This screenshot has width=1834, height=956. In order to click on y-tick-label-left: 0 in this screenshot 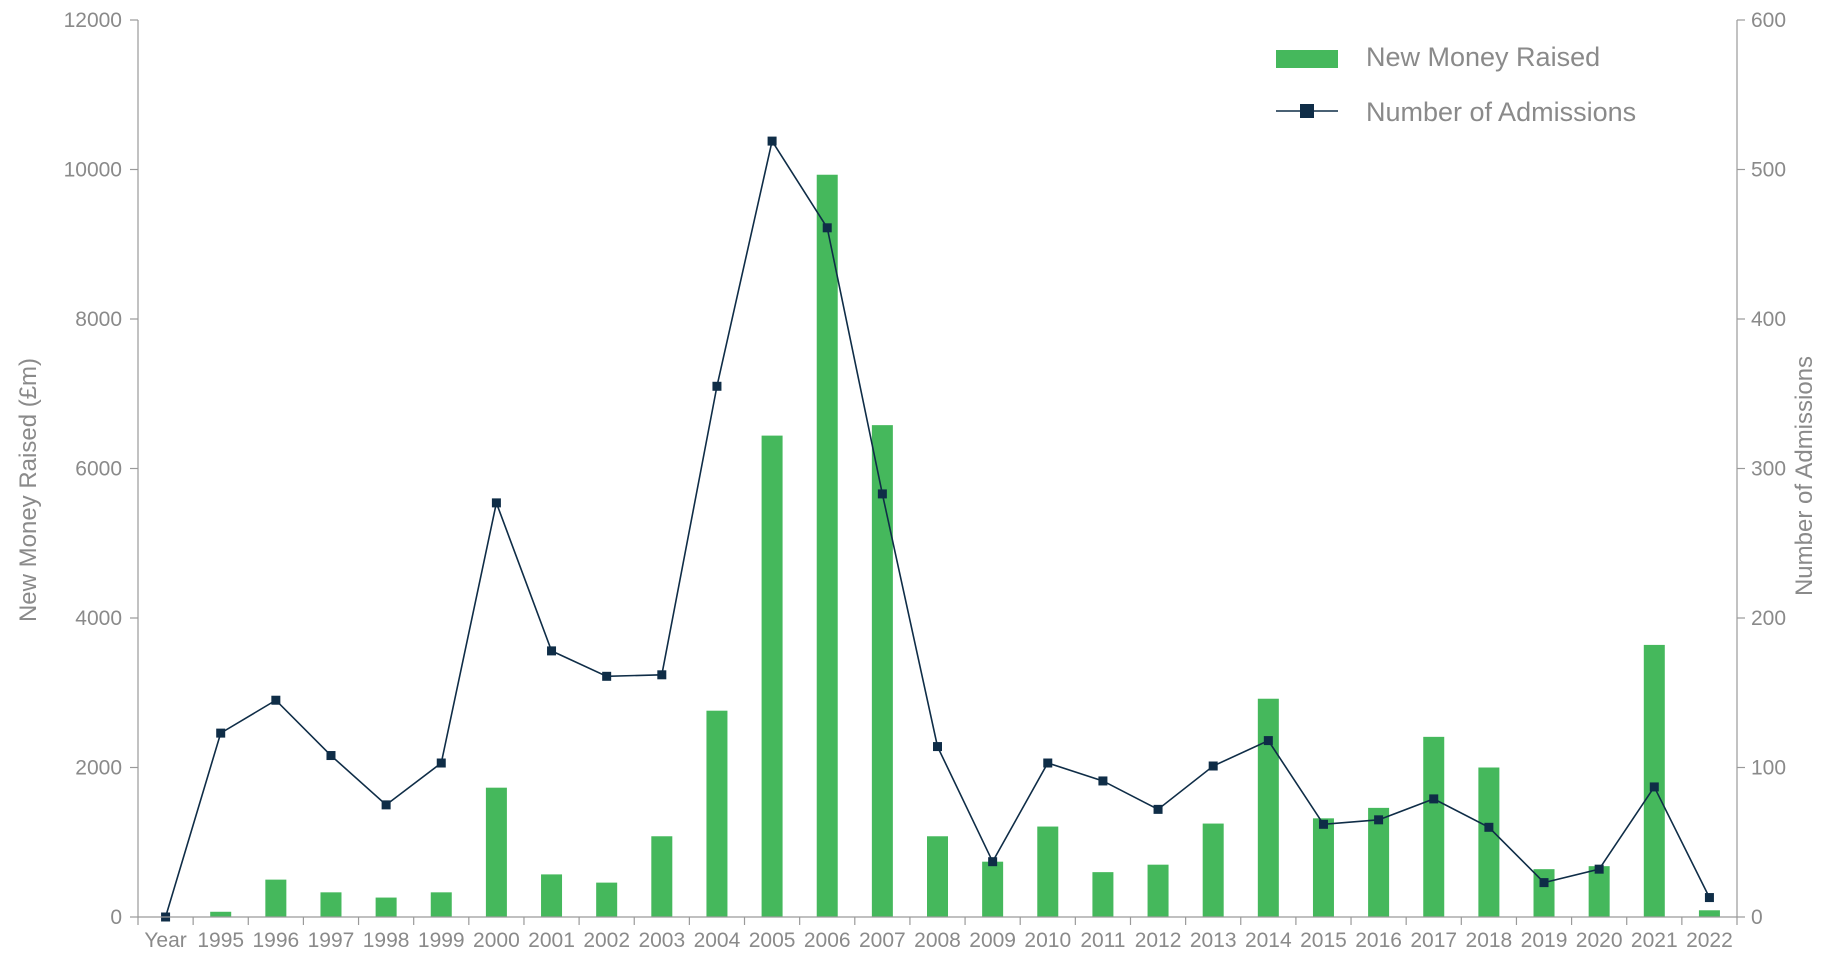, I will do `click(116, 917)`.